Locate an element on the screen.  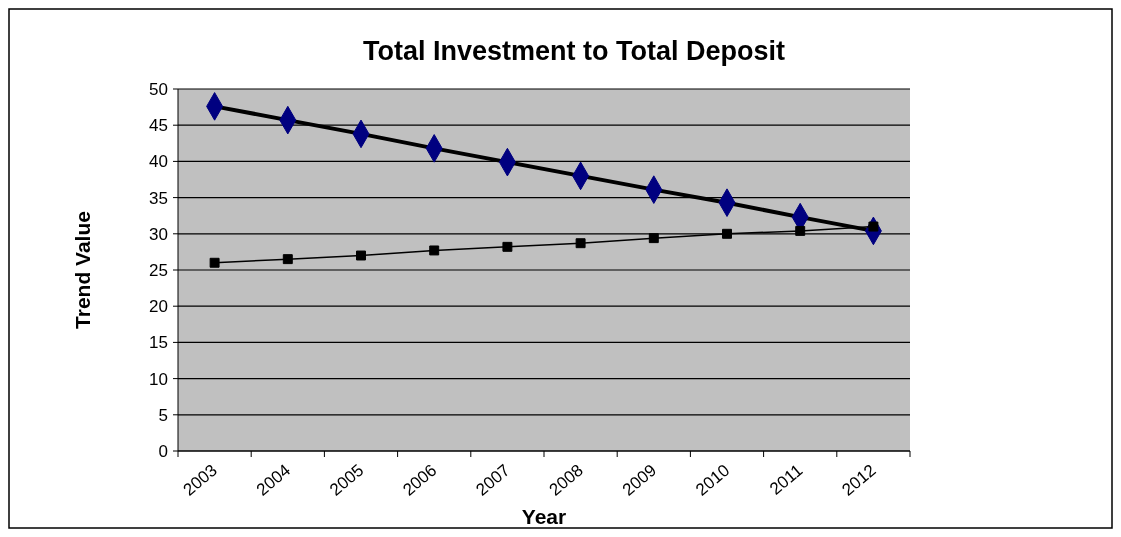
y-tick-label: 10 is located at coordinates (158, 379).